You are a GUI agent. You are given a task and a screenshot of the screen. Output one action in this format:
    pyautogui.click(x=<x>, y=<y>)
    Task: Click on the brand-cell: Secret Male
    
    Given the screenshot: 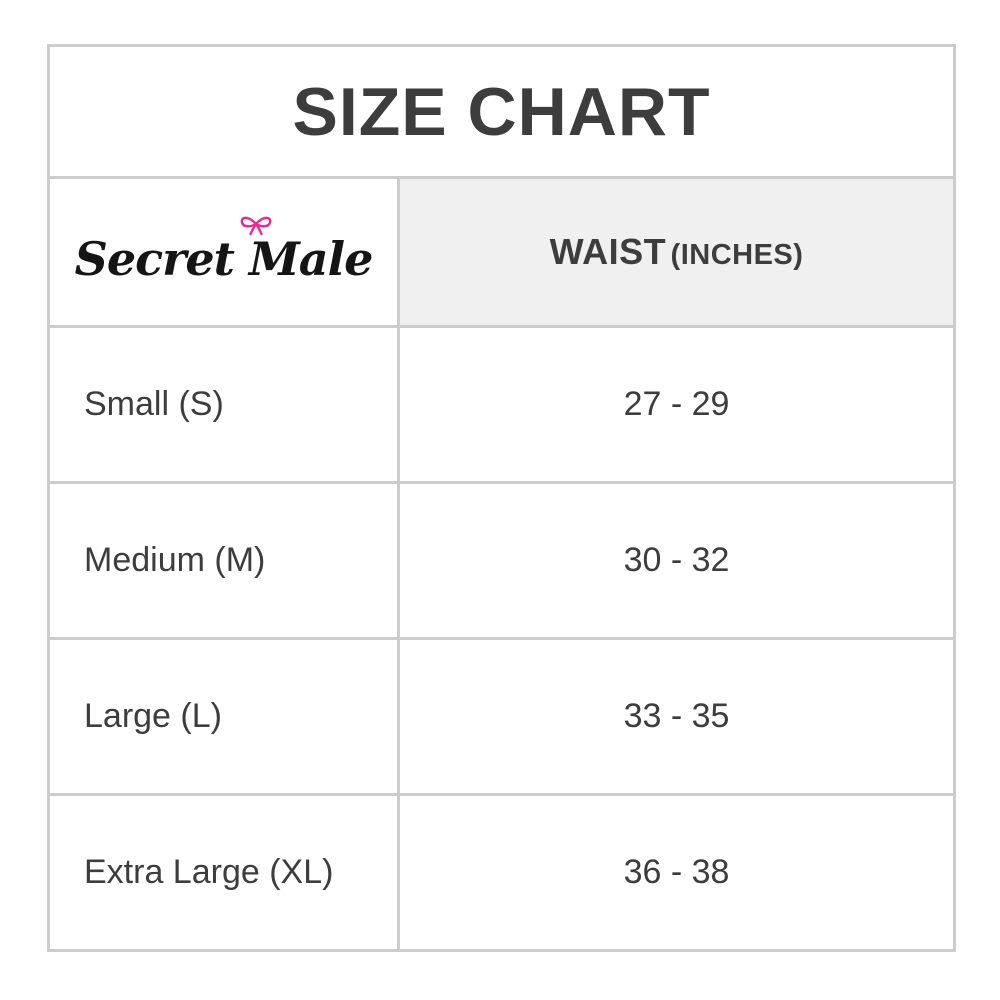 What is the action you would take?
    pyautogui.click(x=223, y=252)
    